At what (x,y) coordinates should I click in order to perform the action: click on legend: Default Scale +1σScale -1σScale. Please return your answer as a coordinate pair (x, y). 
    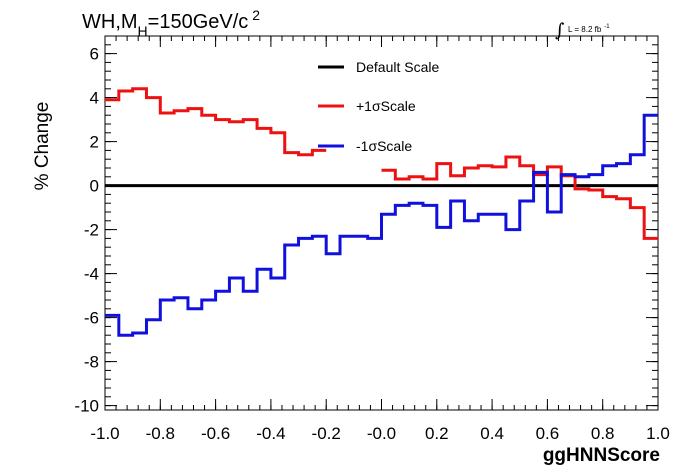
    Looking at the image, I should click on (378, 106).